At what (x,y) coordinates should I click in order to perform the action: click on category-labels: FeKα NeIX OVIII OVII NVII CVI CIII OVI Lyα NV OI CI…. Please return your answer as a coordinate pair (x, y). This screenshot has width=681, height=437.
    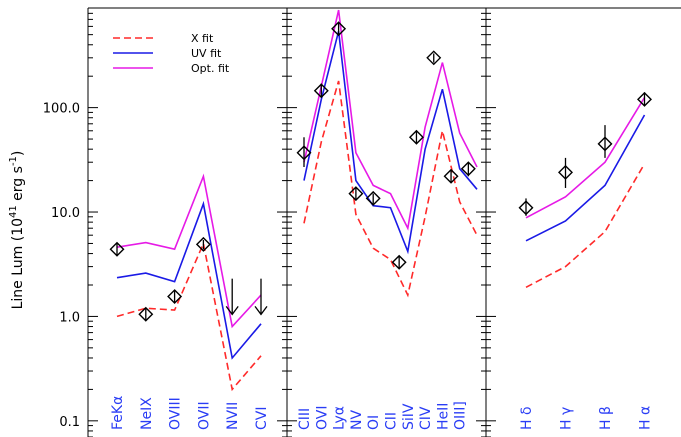
    Looking at the image, I should click on (382, 413).